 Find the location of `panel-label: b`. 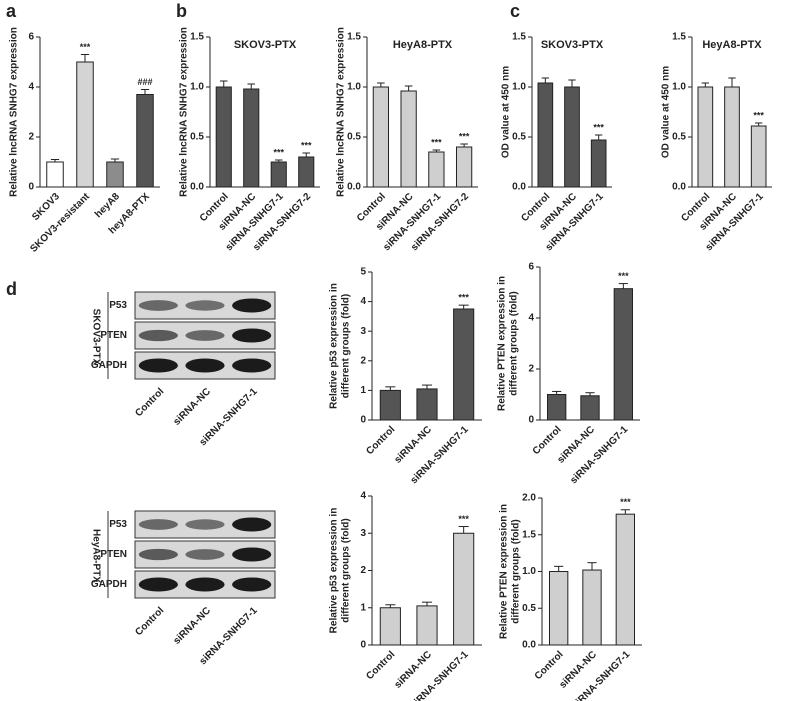

panel-label: b is located at coordinates (181, 11).